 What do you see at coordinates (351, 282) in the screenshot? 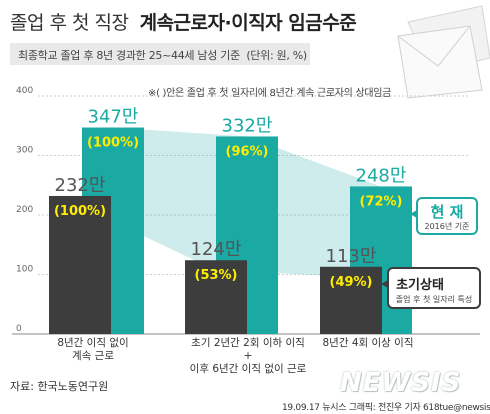
I see `initial-pct-label-2: (49%)` at bounding box center [351, 282].